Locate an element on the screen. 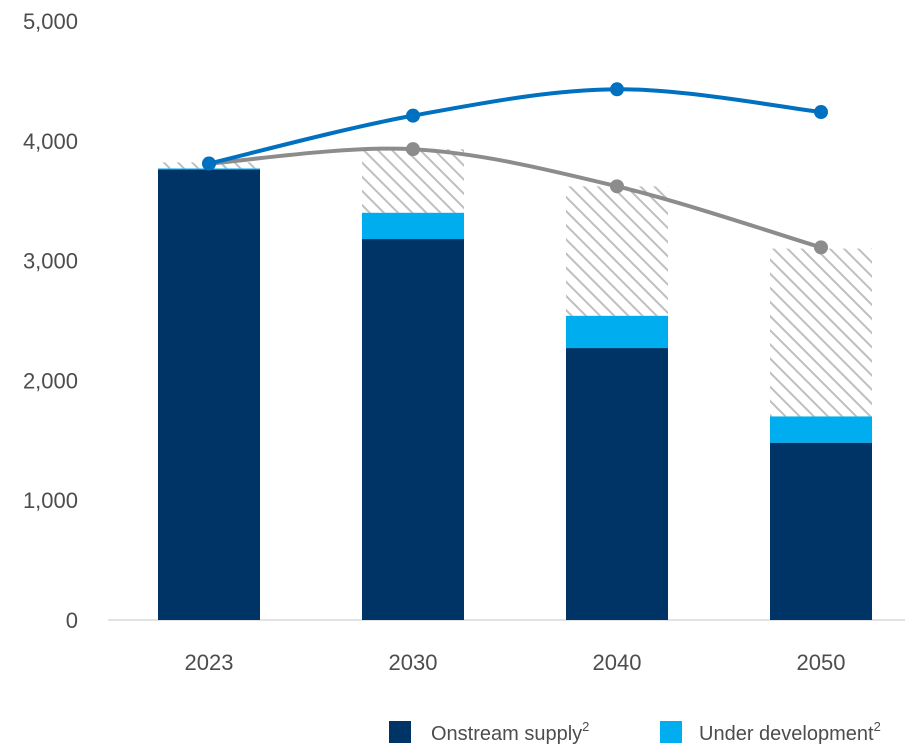 The height and width of the screenshot is (751, 915). y-axis: 0 1,000 2,000 3,000 4,000 5,000 is located at coordinates (50, 321).